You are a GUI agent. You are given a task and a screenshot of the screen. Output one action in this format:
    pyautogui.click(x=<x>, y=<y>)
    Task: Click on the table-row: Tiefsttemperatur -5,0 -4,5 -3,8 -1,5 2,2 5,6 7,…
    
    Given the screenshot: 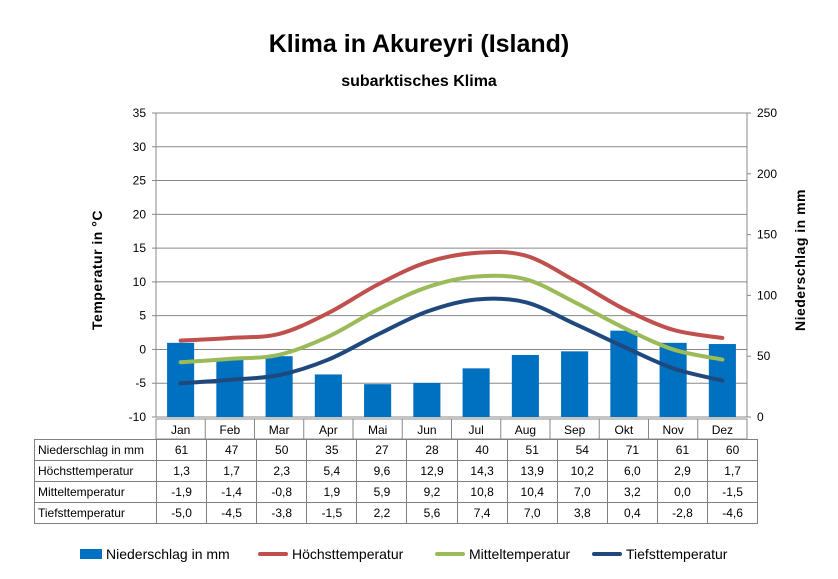 What is the action you would take?
    pyautogui.click(x=396, y=513)
    